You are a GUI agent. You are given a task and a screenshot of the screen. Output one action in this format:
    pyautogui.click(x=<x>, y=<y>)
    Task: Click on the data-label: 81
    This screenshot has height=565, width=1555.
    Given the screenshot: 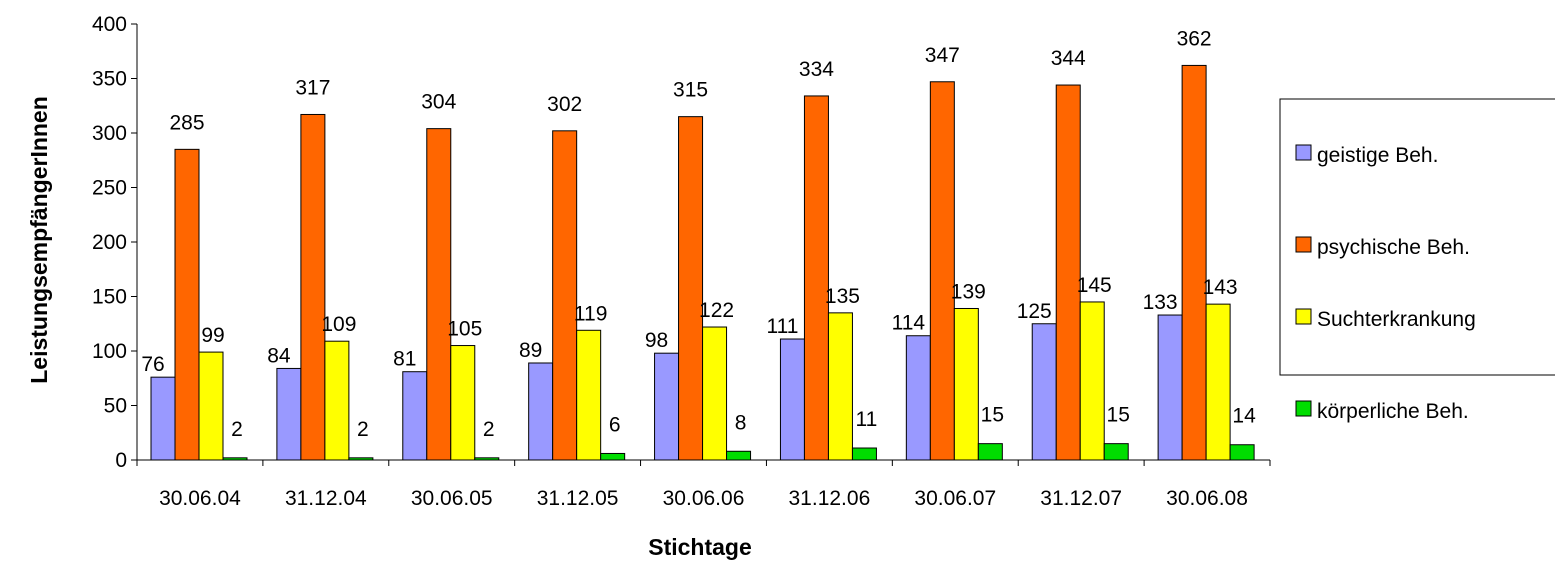 What is the action you would take?
    pyautogui.click(x=404, y=359)
    